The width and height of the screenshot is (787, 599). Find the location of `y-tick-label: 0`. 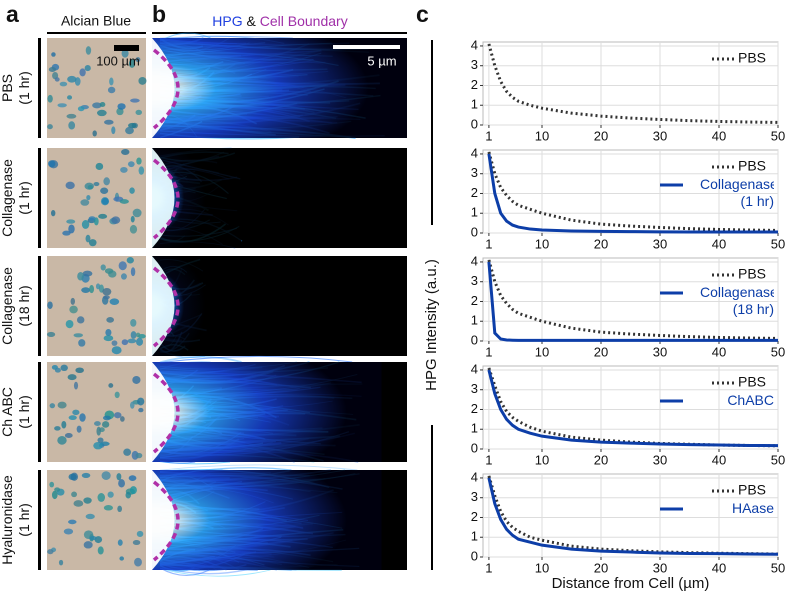

y-tick-label: 0 is located at coordinates (474, 339).